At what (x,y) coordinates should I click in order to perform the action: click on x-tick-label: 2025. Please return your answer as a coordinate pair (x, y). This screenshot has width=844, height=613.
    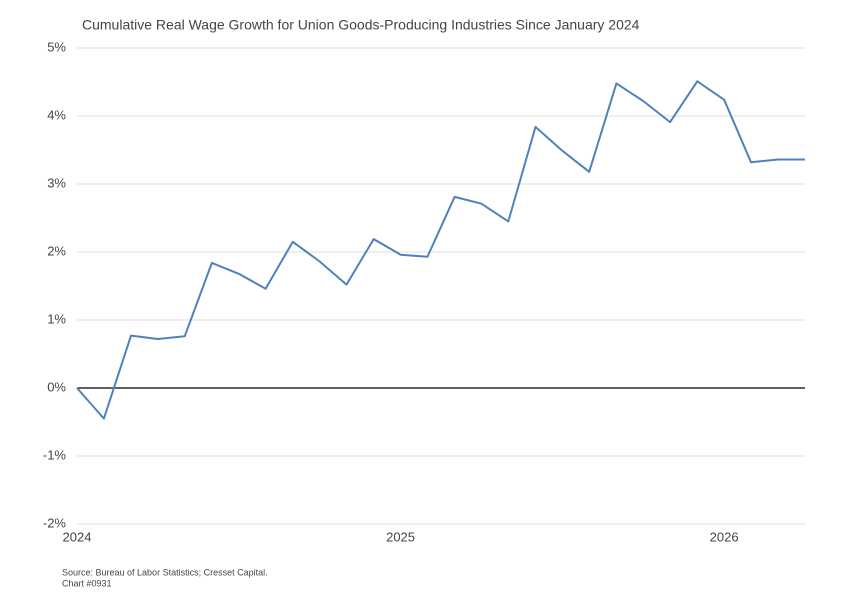
    Looking at the image, I should click on (400, 536).